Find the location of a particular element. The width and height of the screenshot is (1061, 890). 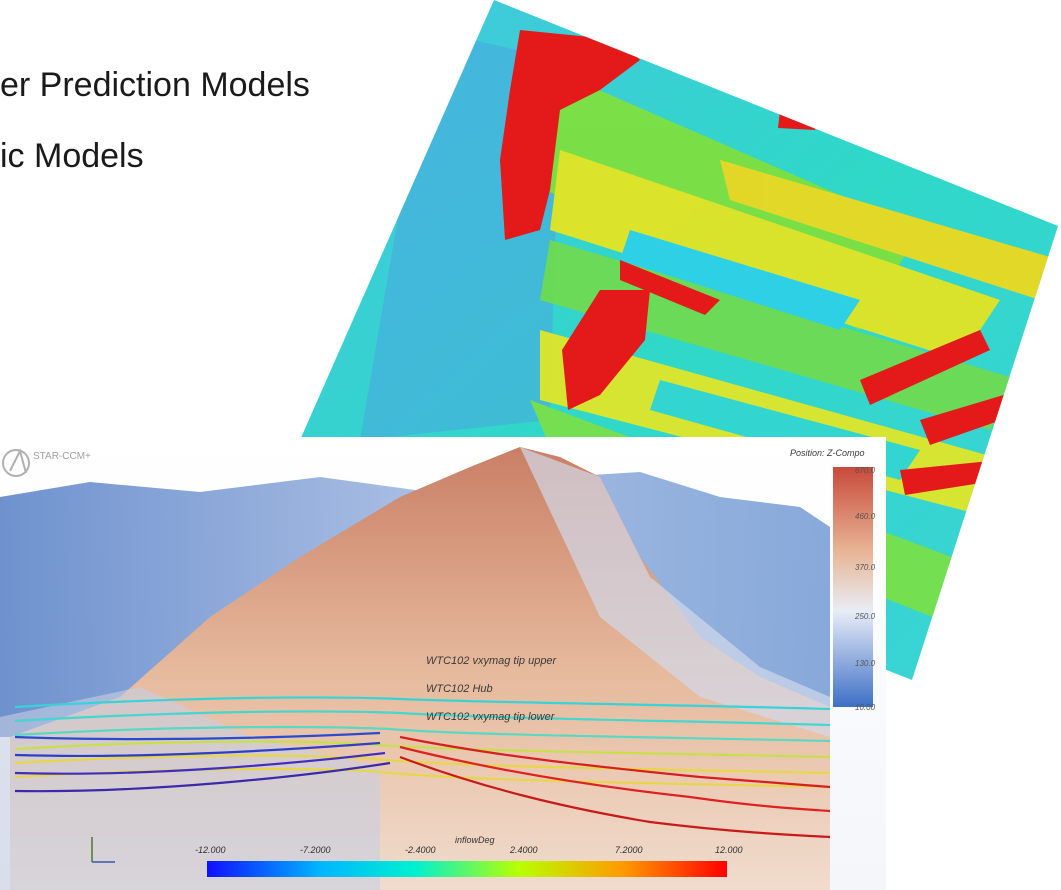

colorbar-title: inflowDeg is located at coordinates (475, 840).